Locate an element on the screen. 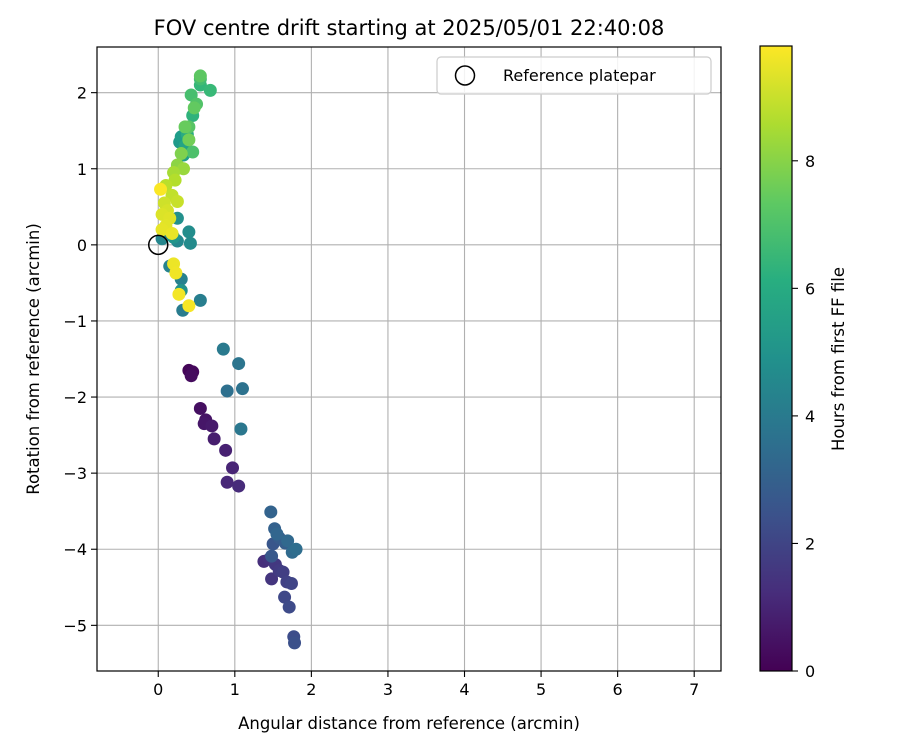 Image resolution: width=900 pixels, height=750 pixels. colorbar-tick-label: 6 is located at coordinates (810, 288).